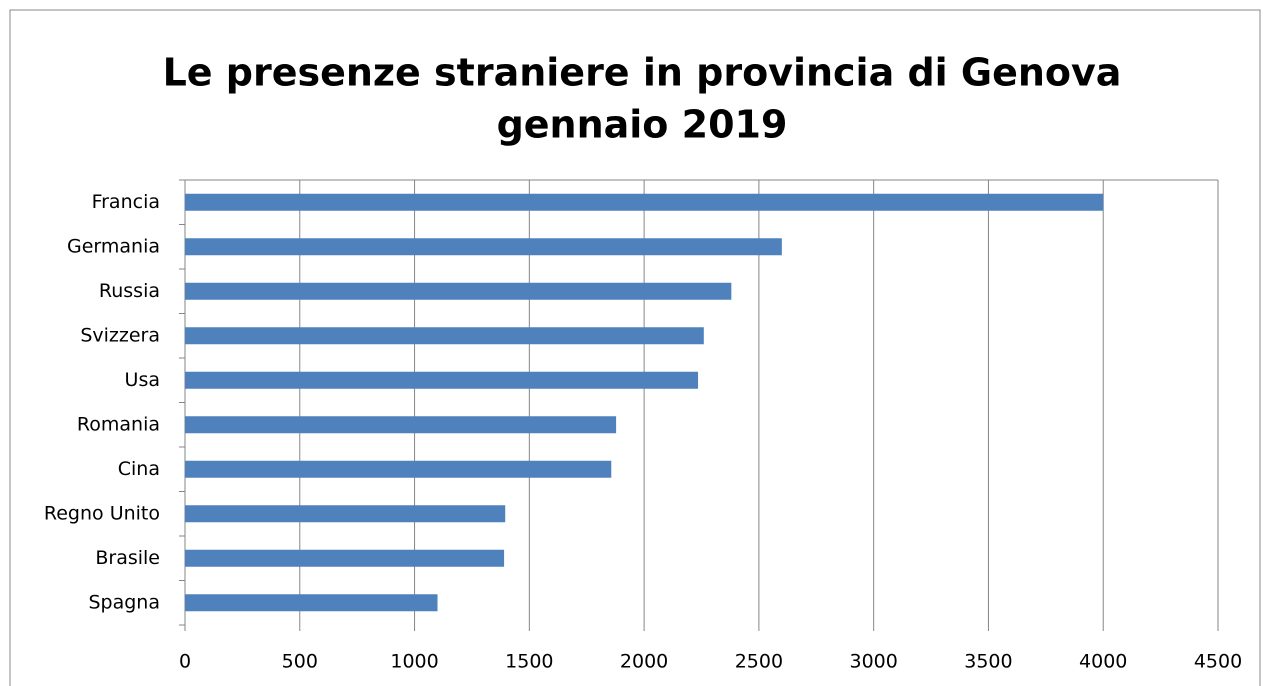 This screenshot has height=686, width=1263. What do you see at coordinates (118, 424) in the screenshot?
I see `y-tick-label: Romania` at bounding box center [118, 424].